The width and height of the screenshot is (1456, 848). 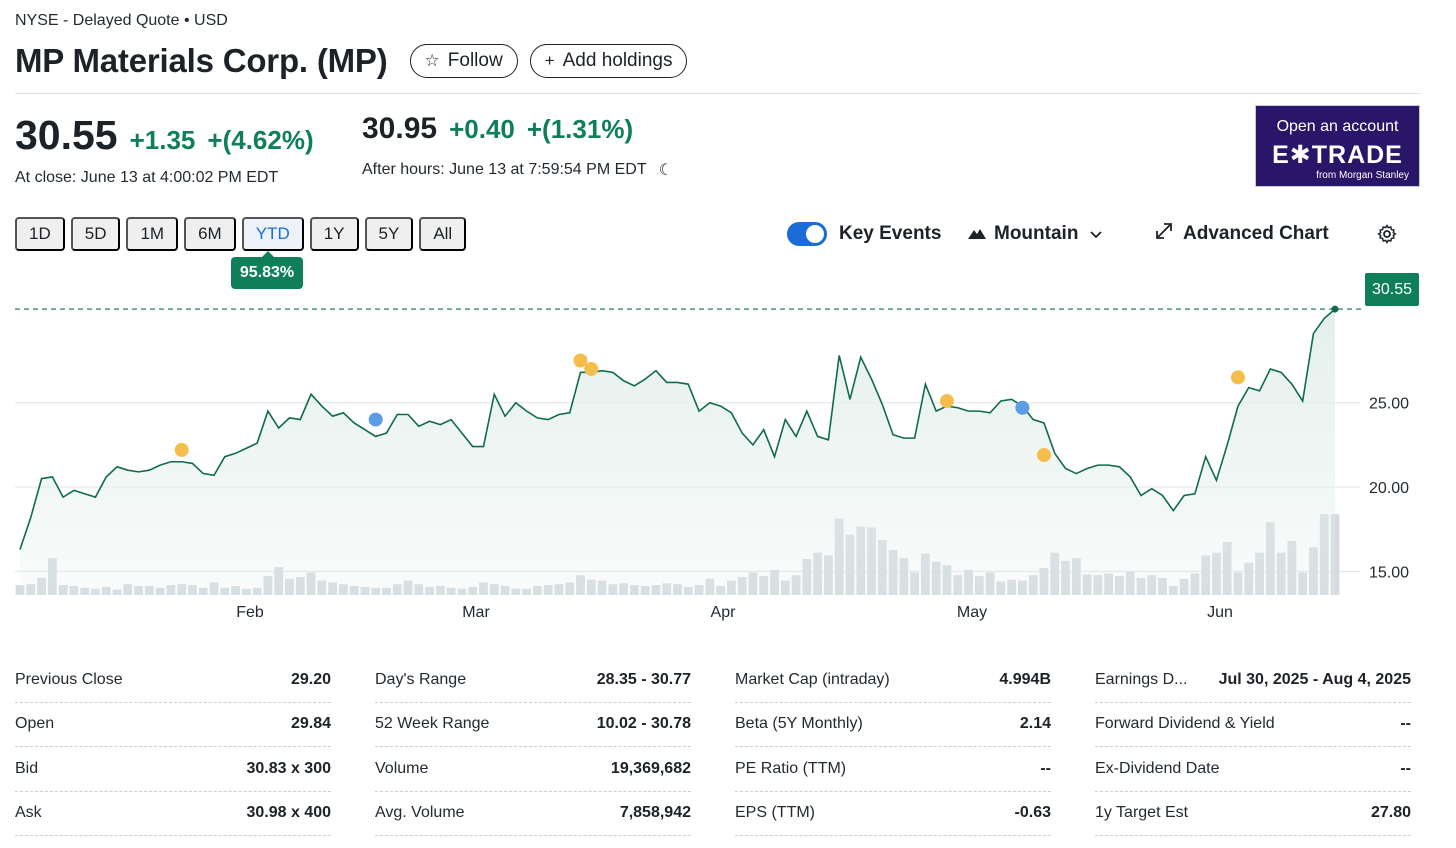 What do you see at coordinates (69, 679) in the screenshot?
I see `stat-label: Previous Close` at bounding box center [69, 679].